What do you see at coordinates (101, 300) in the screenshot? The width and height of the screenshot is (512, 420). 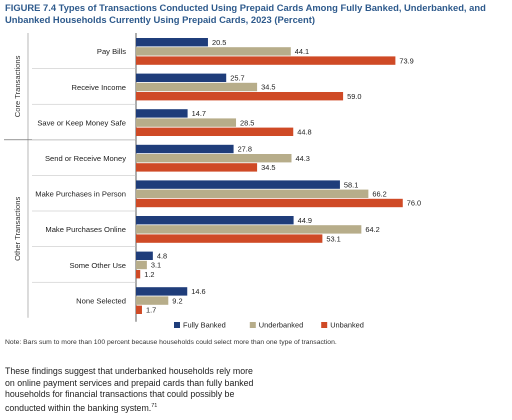 I see `category-label-none-selected: None Selected` at bounding box center [101, 300].